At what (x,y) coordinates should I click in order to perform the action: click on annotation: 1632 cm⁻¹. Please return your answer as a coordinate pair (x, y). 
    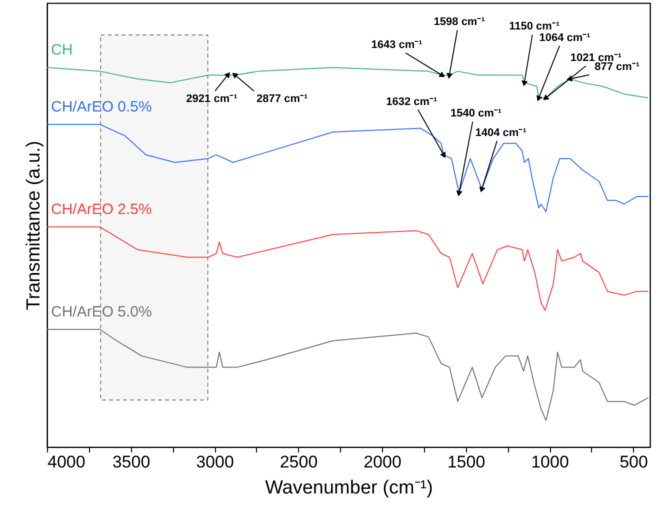
    Looking at the image, I should click on (412, 102).